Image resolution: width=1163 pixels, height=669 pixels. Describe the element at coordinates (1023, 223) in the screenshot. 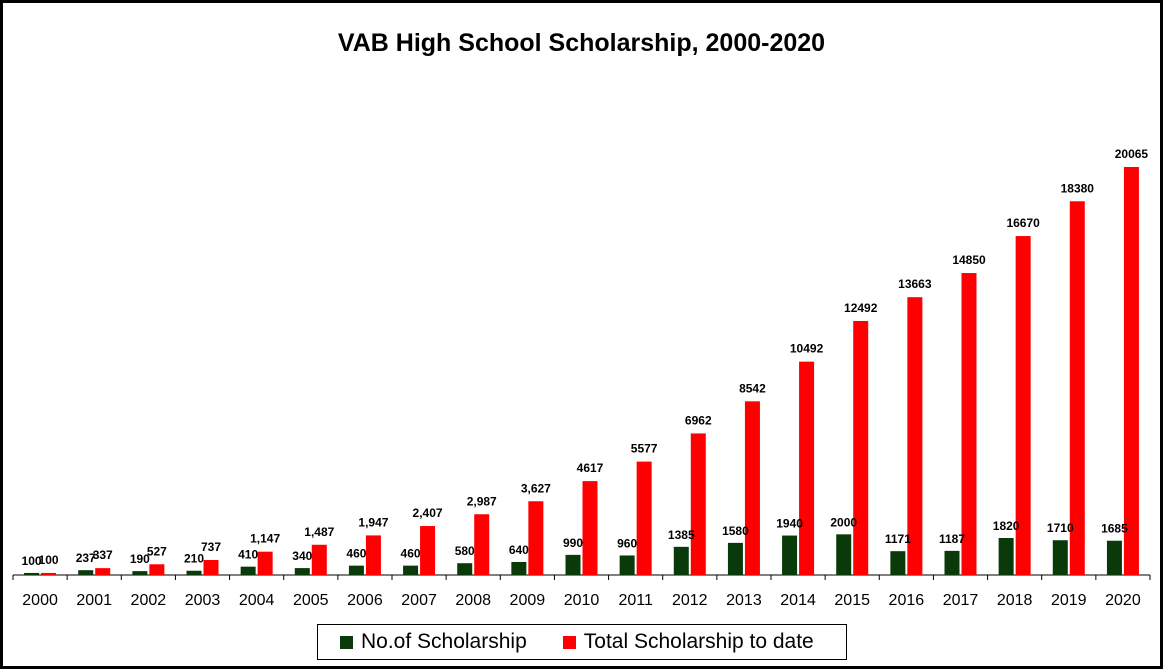

I see `data-label-total-scholarship: 16670` at that location.